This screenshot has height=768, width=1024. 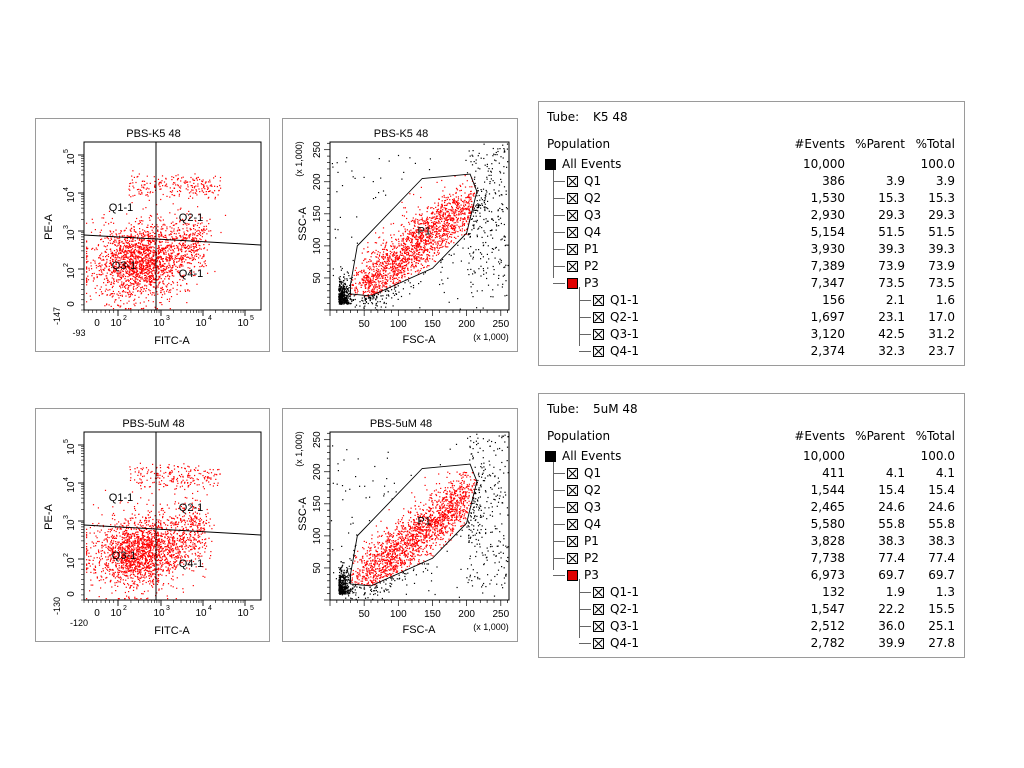 I want to click on plot-title: PBS-5uM 48, so click(x=401, y=424).